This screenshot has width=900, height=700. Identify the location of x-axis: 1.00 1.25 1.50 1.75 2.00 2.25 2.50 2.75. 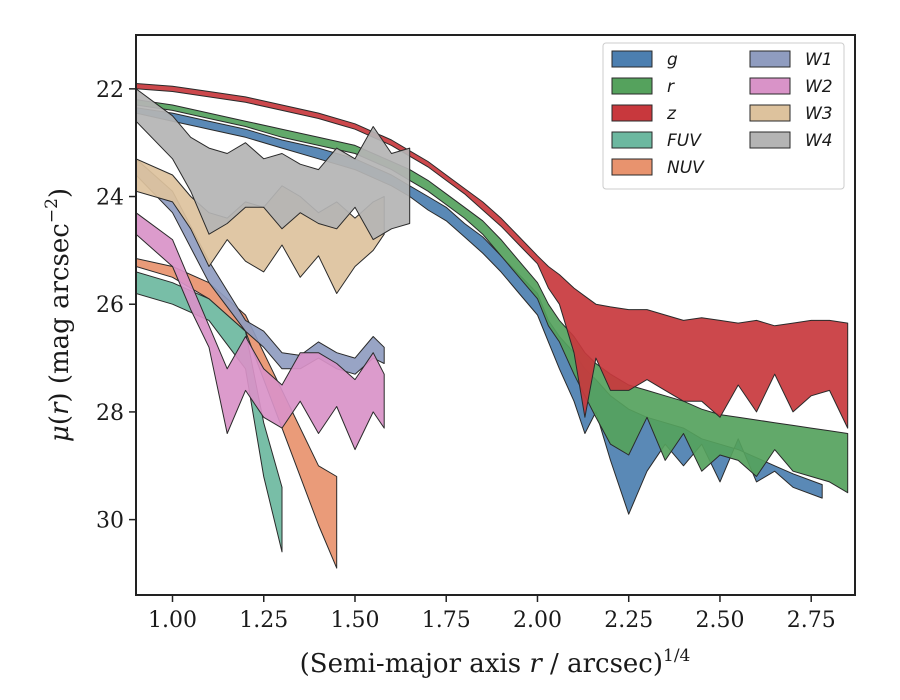
(492, 614).